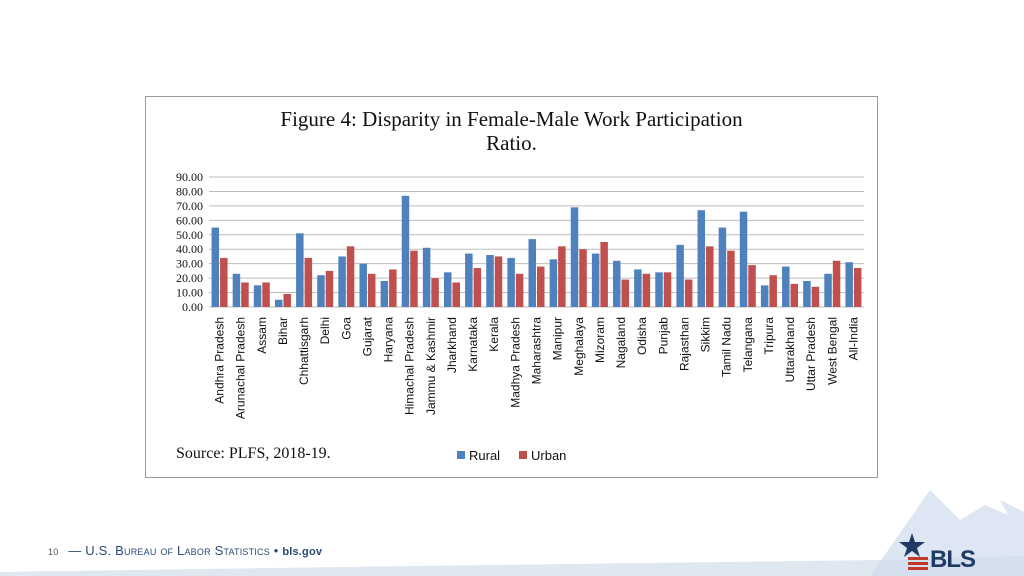 This screenshot has width=1024, height=576. I want to click on x-tick-label: Odisha, so click(642, 336).